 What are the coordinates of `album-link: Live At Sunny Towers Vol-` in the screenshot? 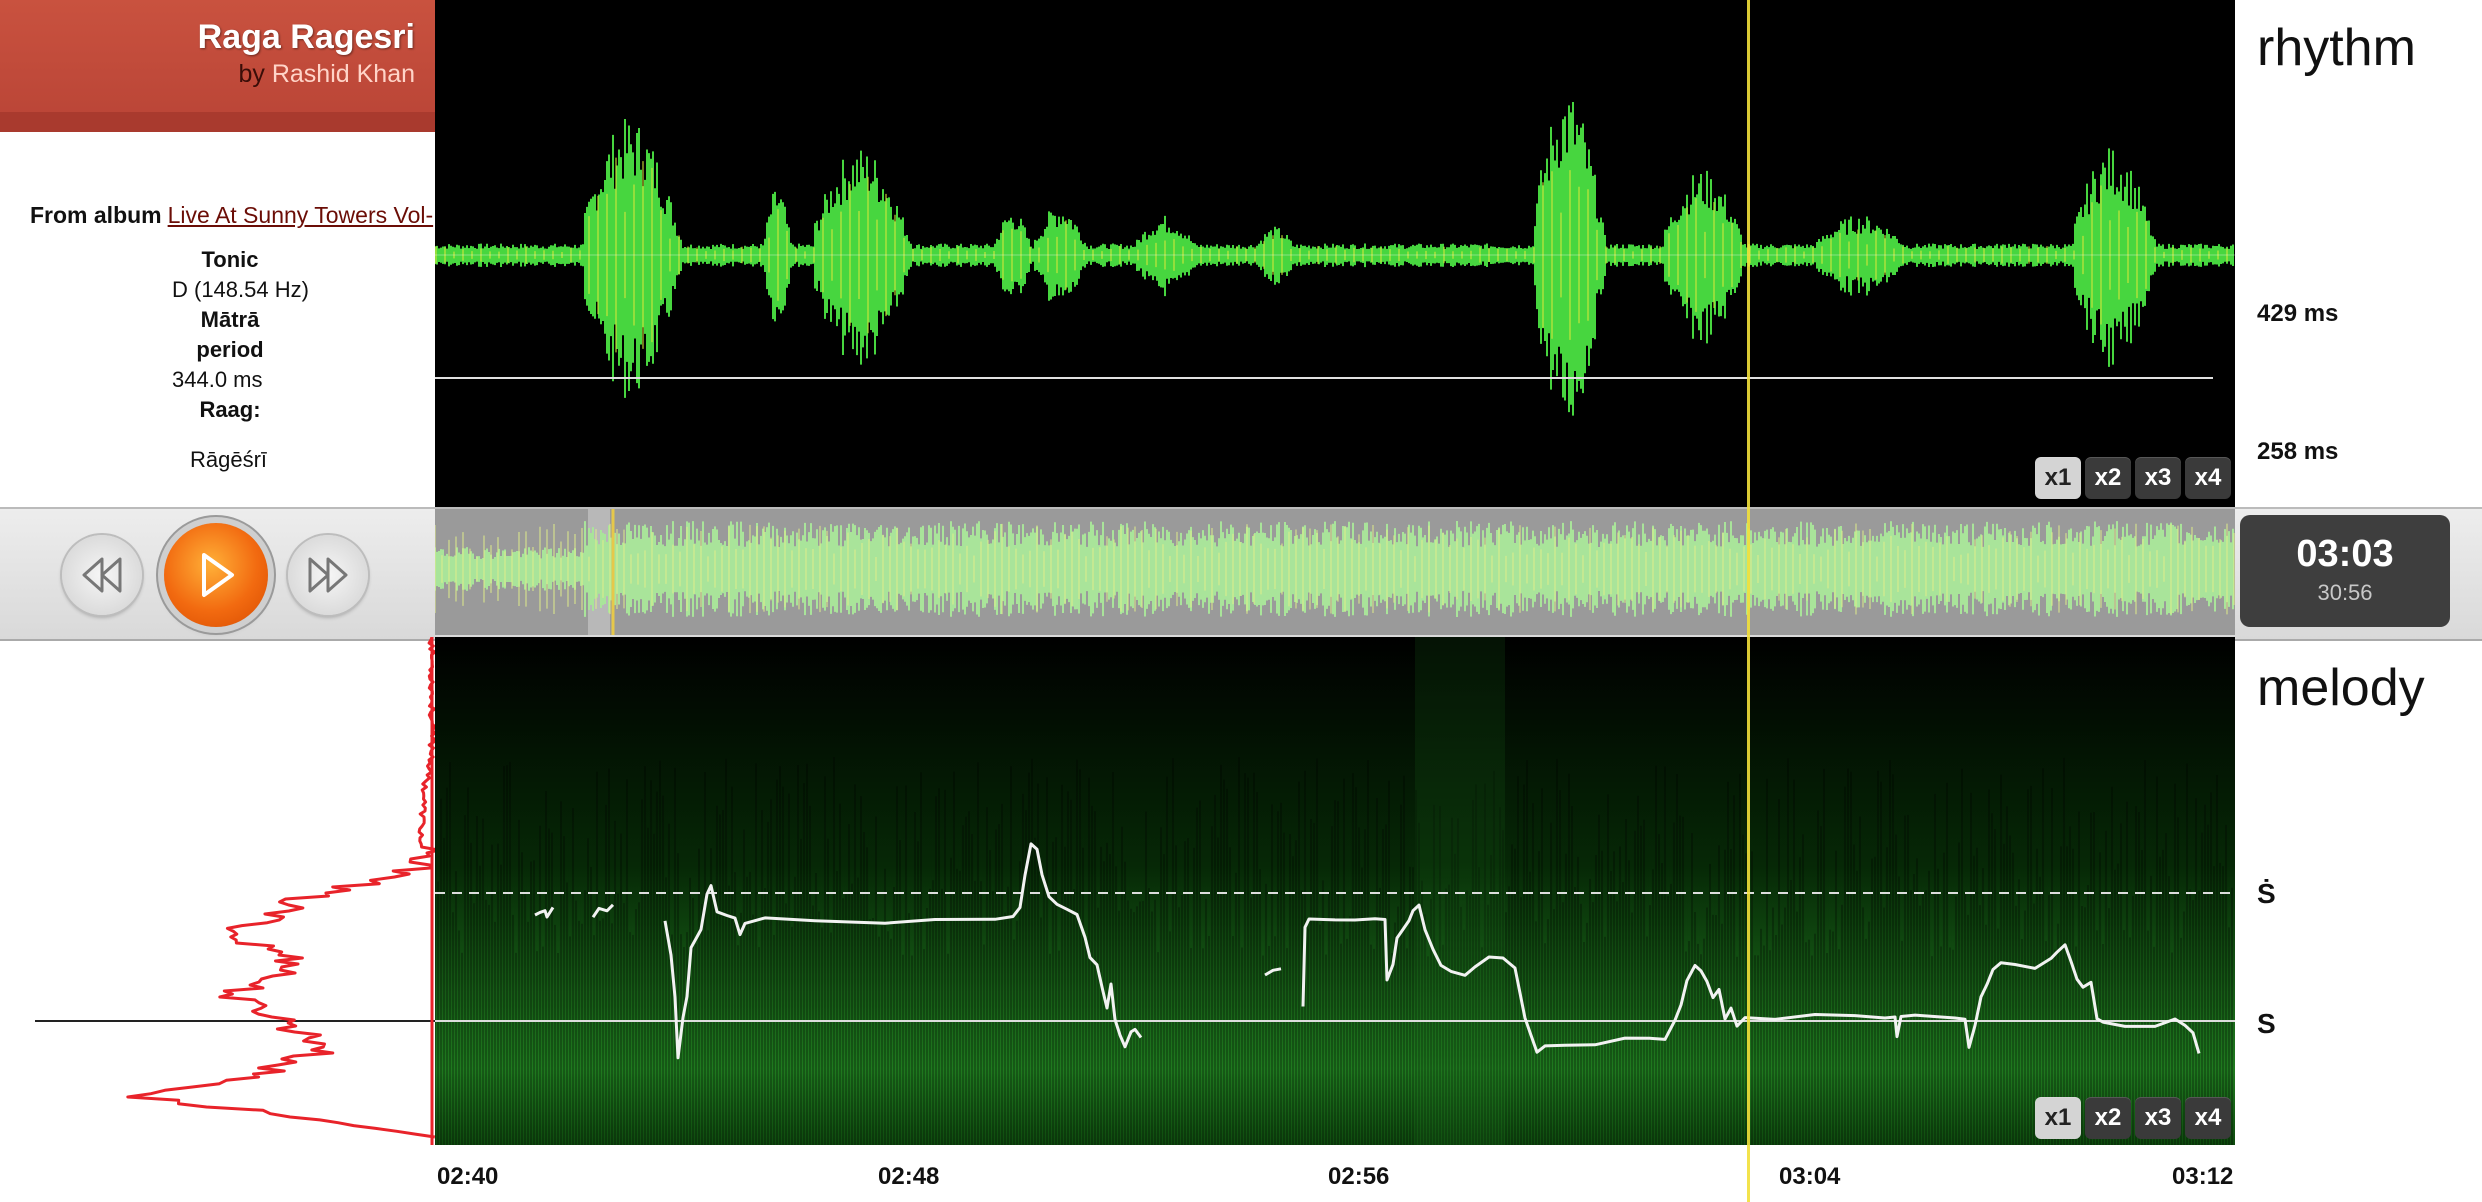 It's located at (300, 215).